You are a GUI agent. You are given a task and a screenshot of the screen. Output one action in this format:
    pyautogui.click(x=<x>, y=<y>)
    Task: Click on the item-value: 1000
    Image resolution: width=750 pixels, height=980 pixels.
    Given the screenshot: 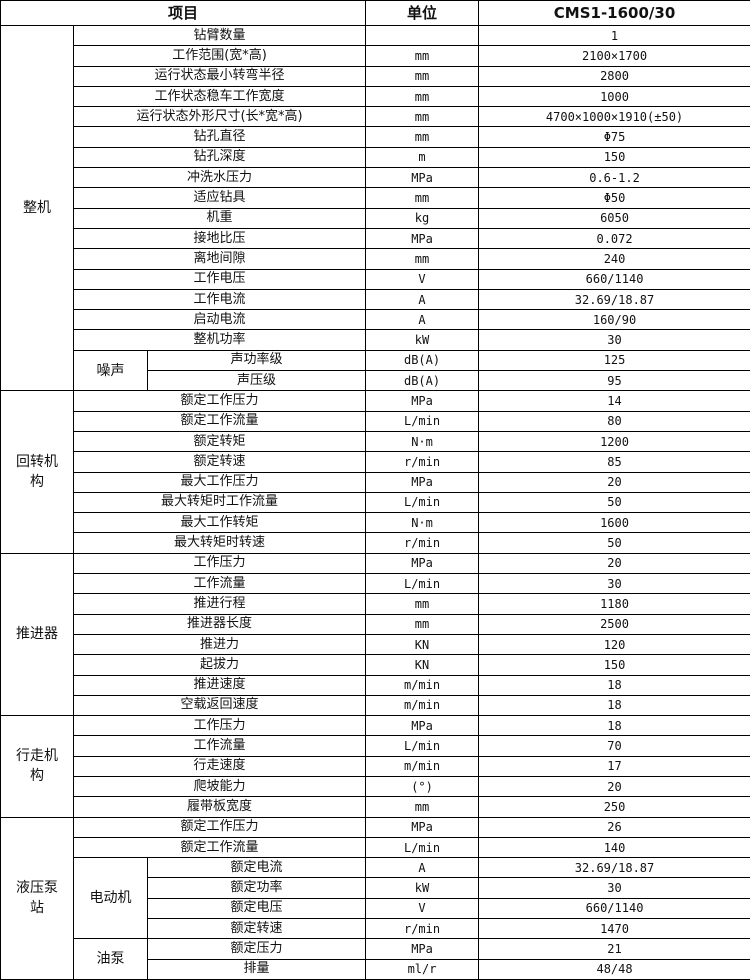 What is the action you would take?
    pyautogui.click(x=614, y=96)
    